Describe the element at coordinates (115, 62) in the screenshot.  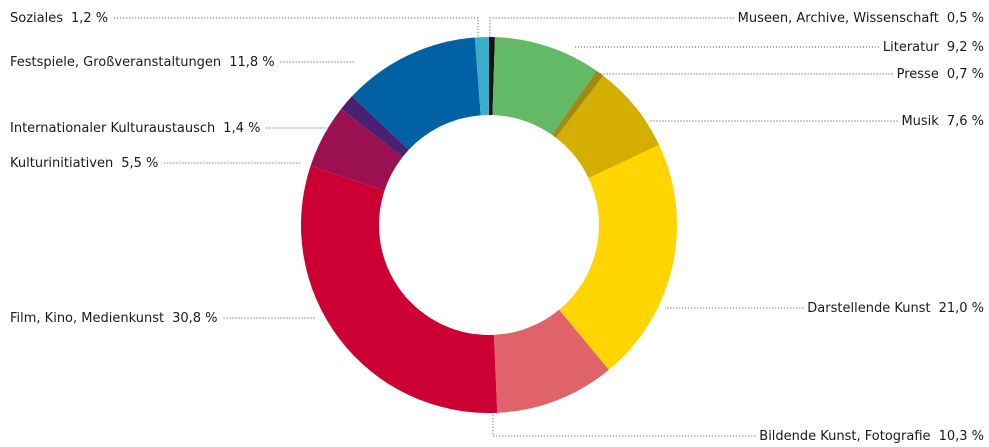
I see `segment-name: Festspiele, Großveranstaltungen` at that location.